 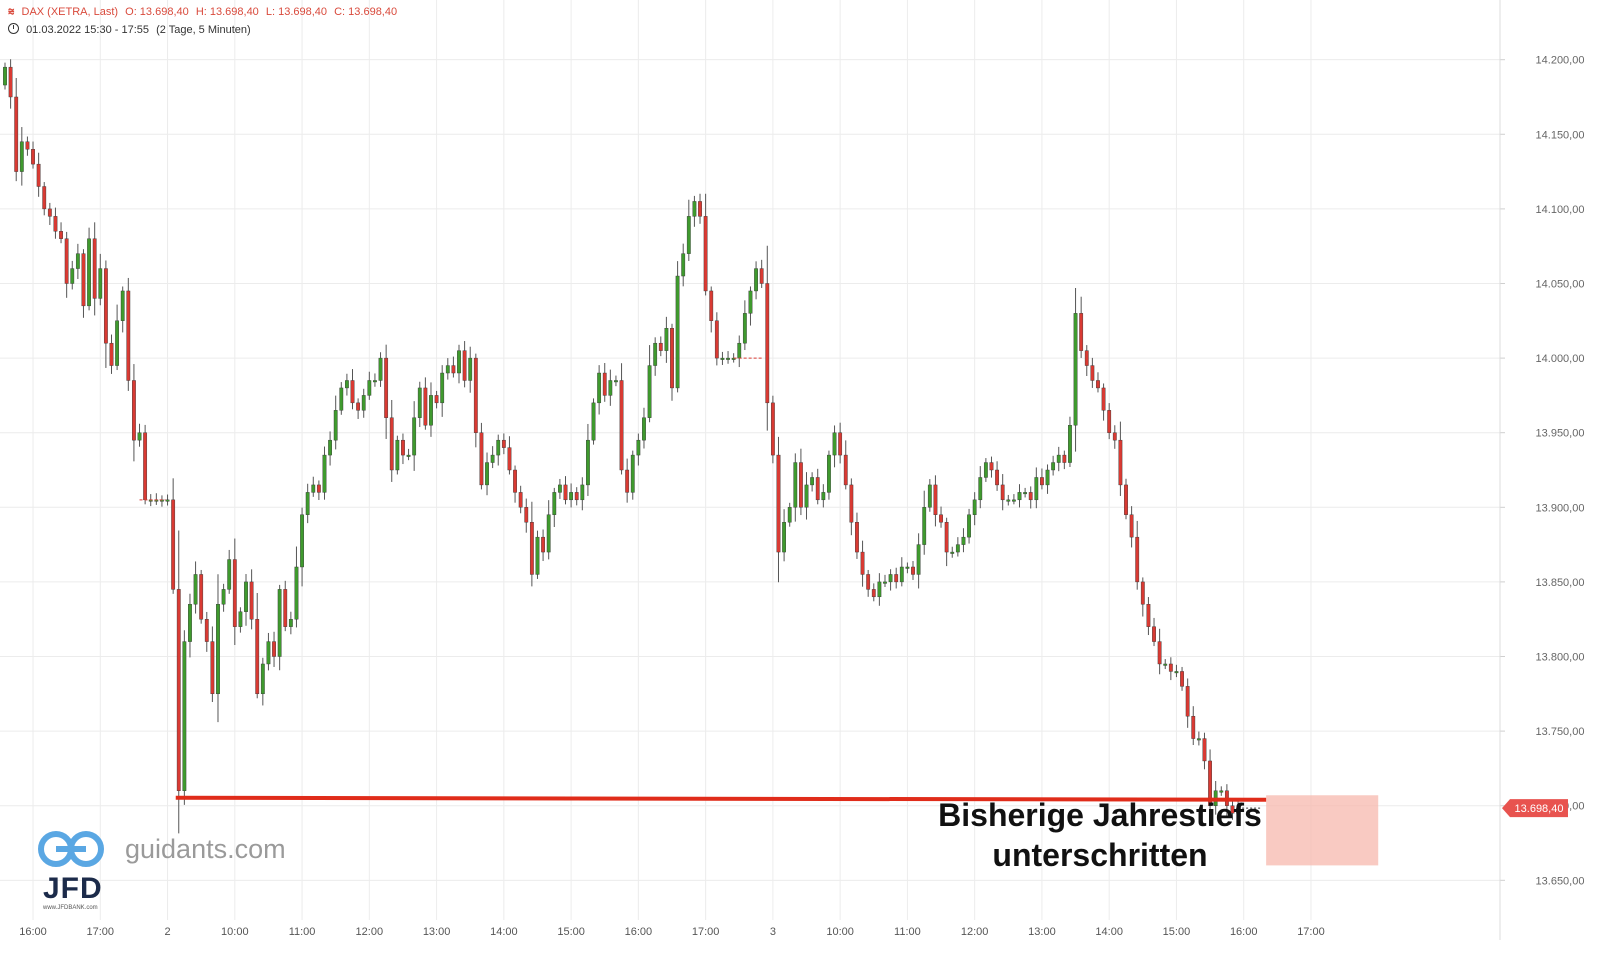 What do you see at coordinates (370, 932) in the screenshot?
I see `x-tick-label: 12:00` at bounding box center [370, 932].